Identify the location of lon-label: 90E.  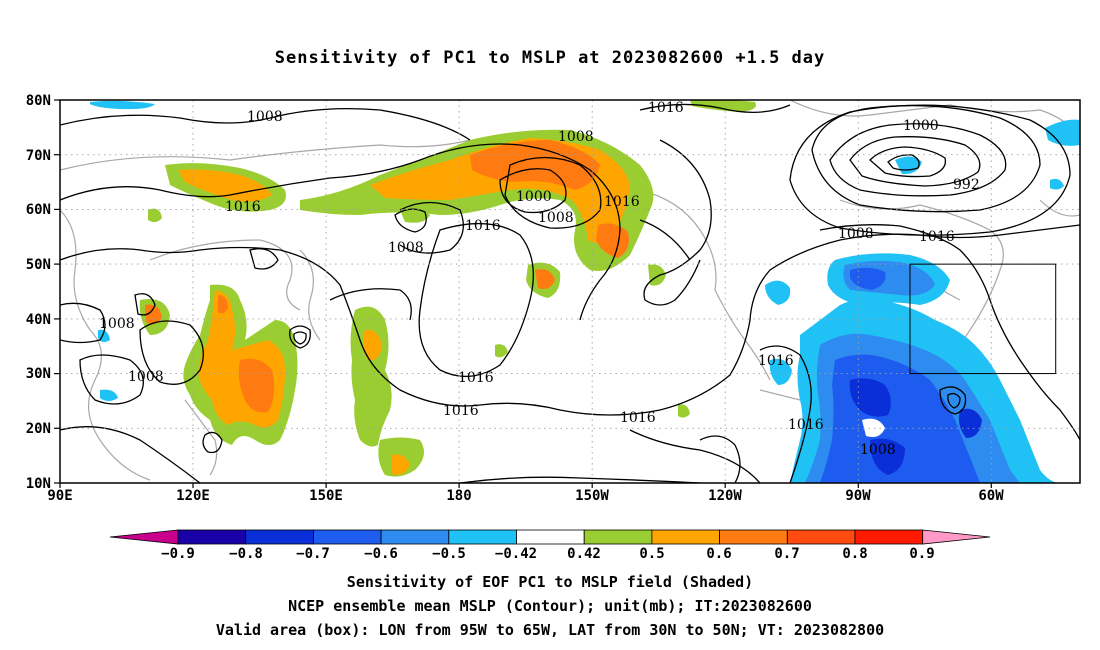
(59, 496).